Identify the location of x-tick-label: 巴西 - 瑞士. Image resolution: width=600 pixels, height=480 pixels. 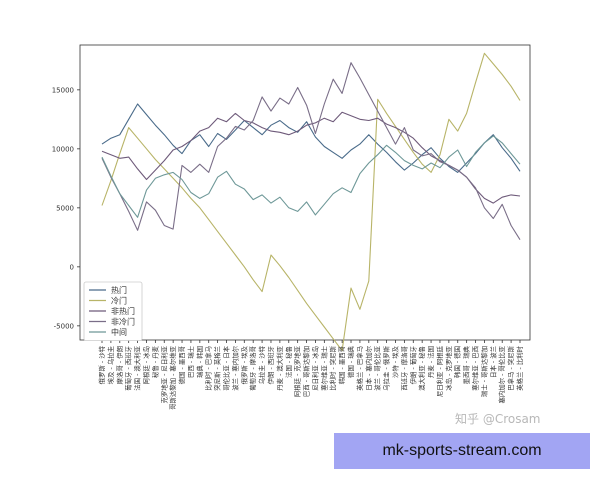
(190, 361).